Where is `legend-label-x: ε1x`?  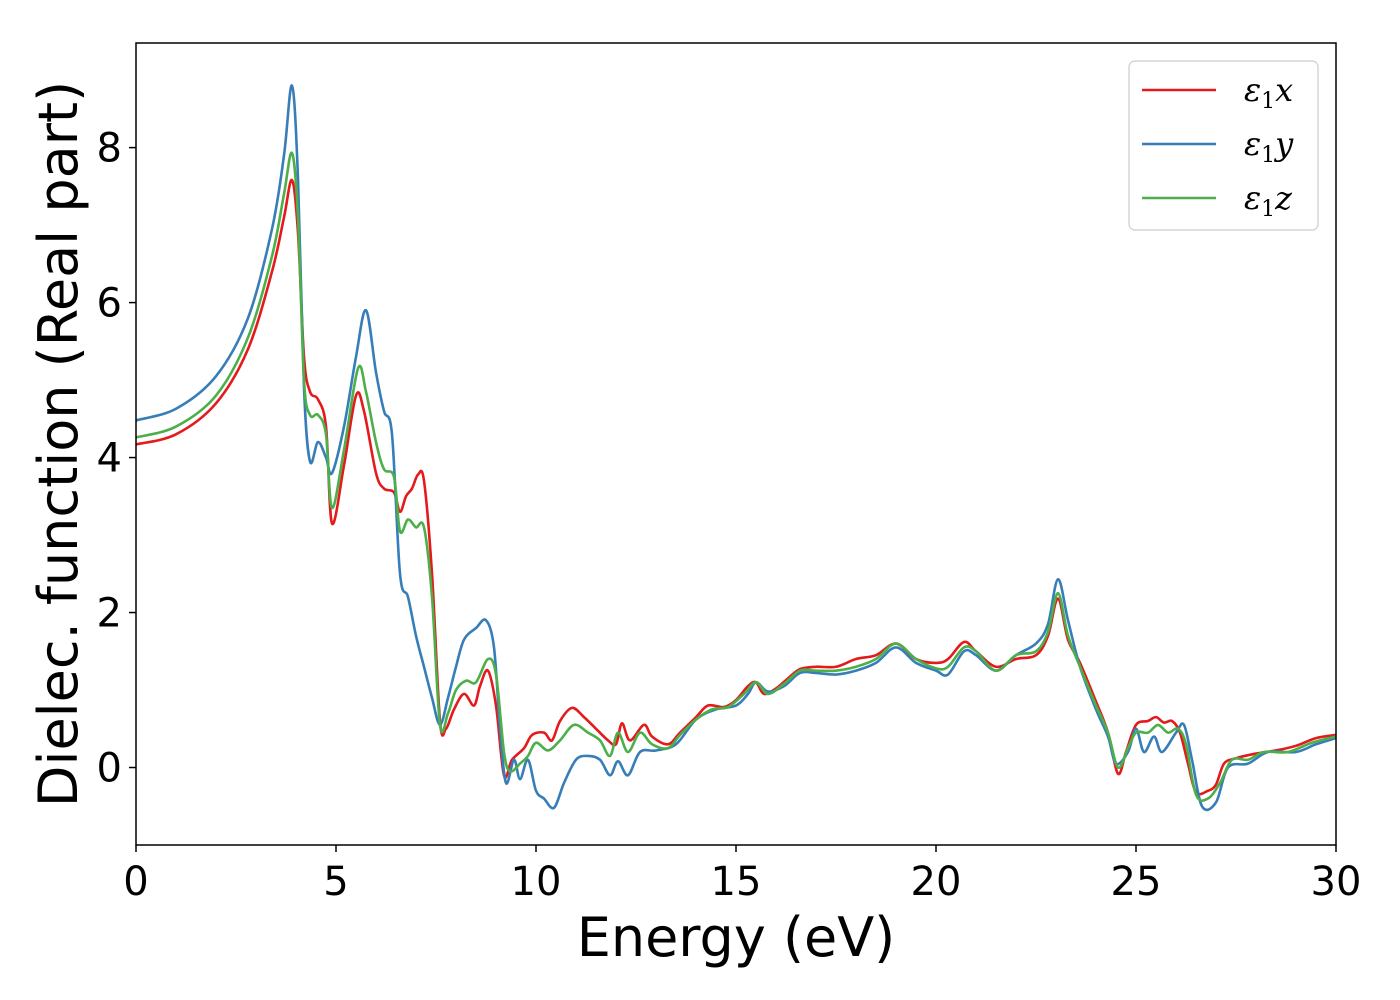
legend-label-x: ε1x is located at coordinates (1268, 92).